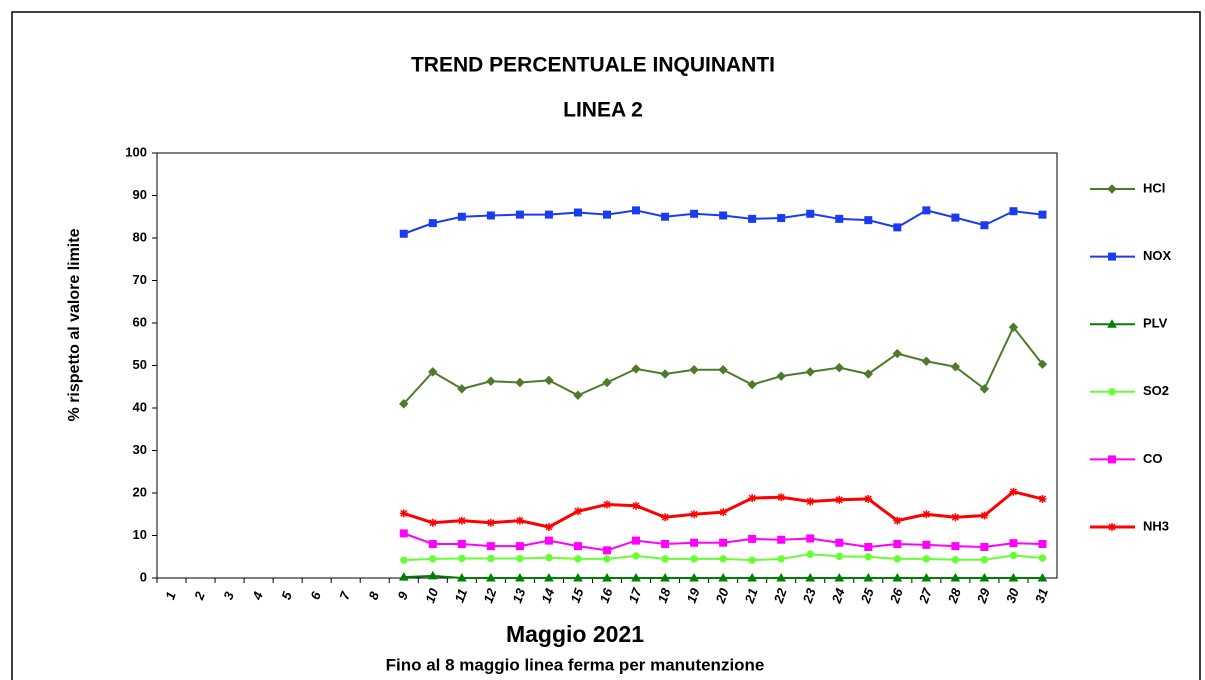  What do you see at coordinates (576, 595) in the screenshot?
I see `x-tick-label: 15` at bounding box center [576, 595].